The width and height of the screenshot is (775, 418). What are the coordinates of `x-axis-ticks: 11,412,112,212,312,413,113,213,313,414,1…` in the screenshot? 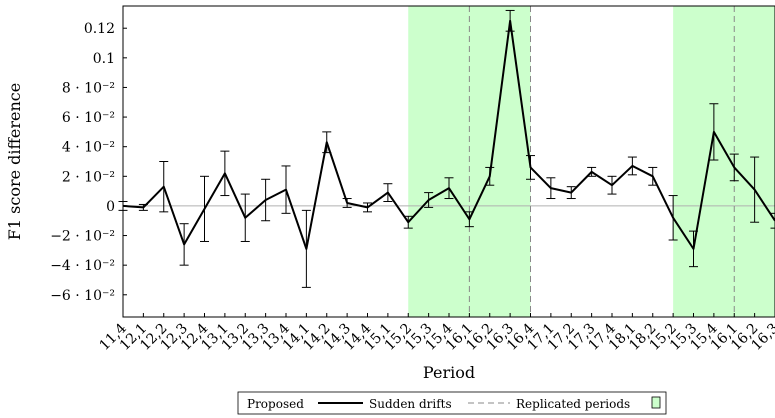 It's located at (435, 333).